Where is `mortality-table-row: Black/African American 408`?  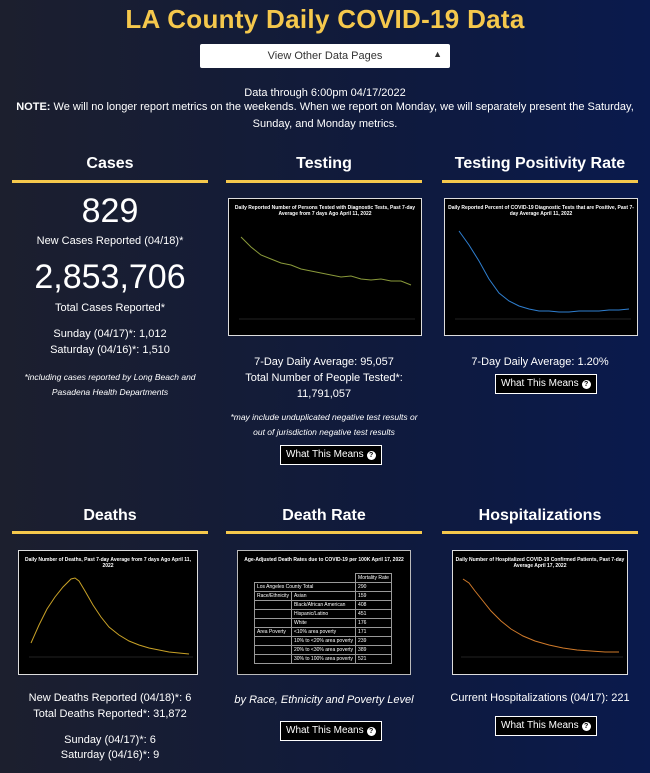
mortality-table-row: Black/African American 408 is located at coordinates (323, 605).